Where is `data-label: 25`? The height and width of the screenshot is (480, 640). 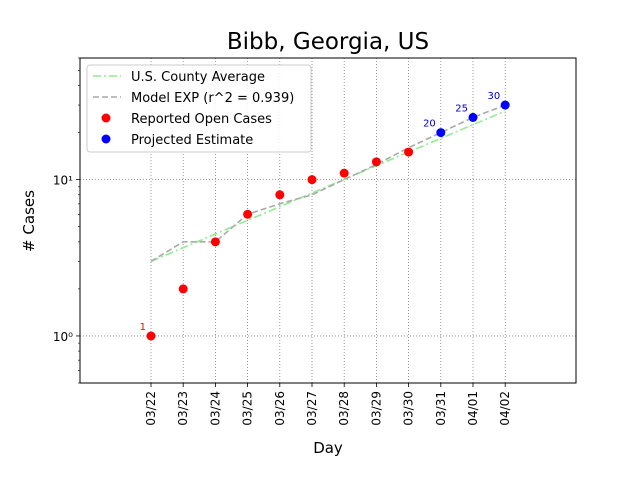 data-label: 25 is located at coordinates (461, 108).